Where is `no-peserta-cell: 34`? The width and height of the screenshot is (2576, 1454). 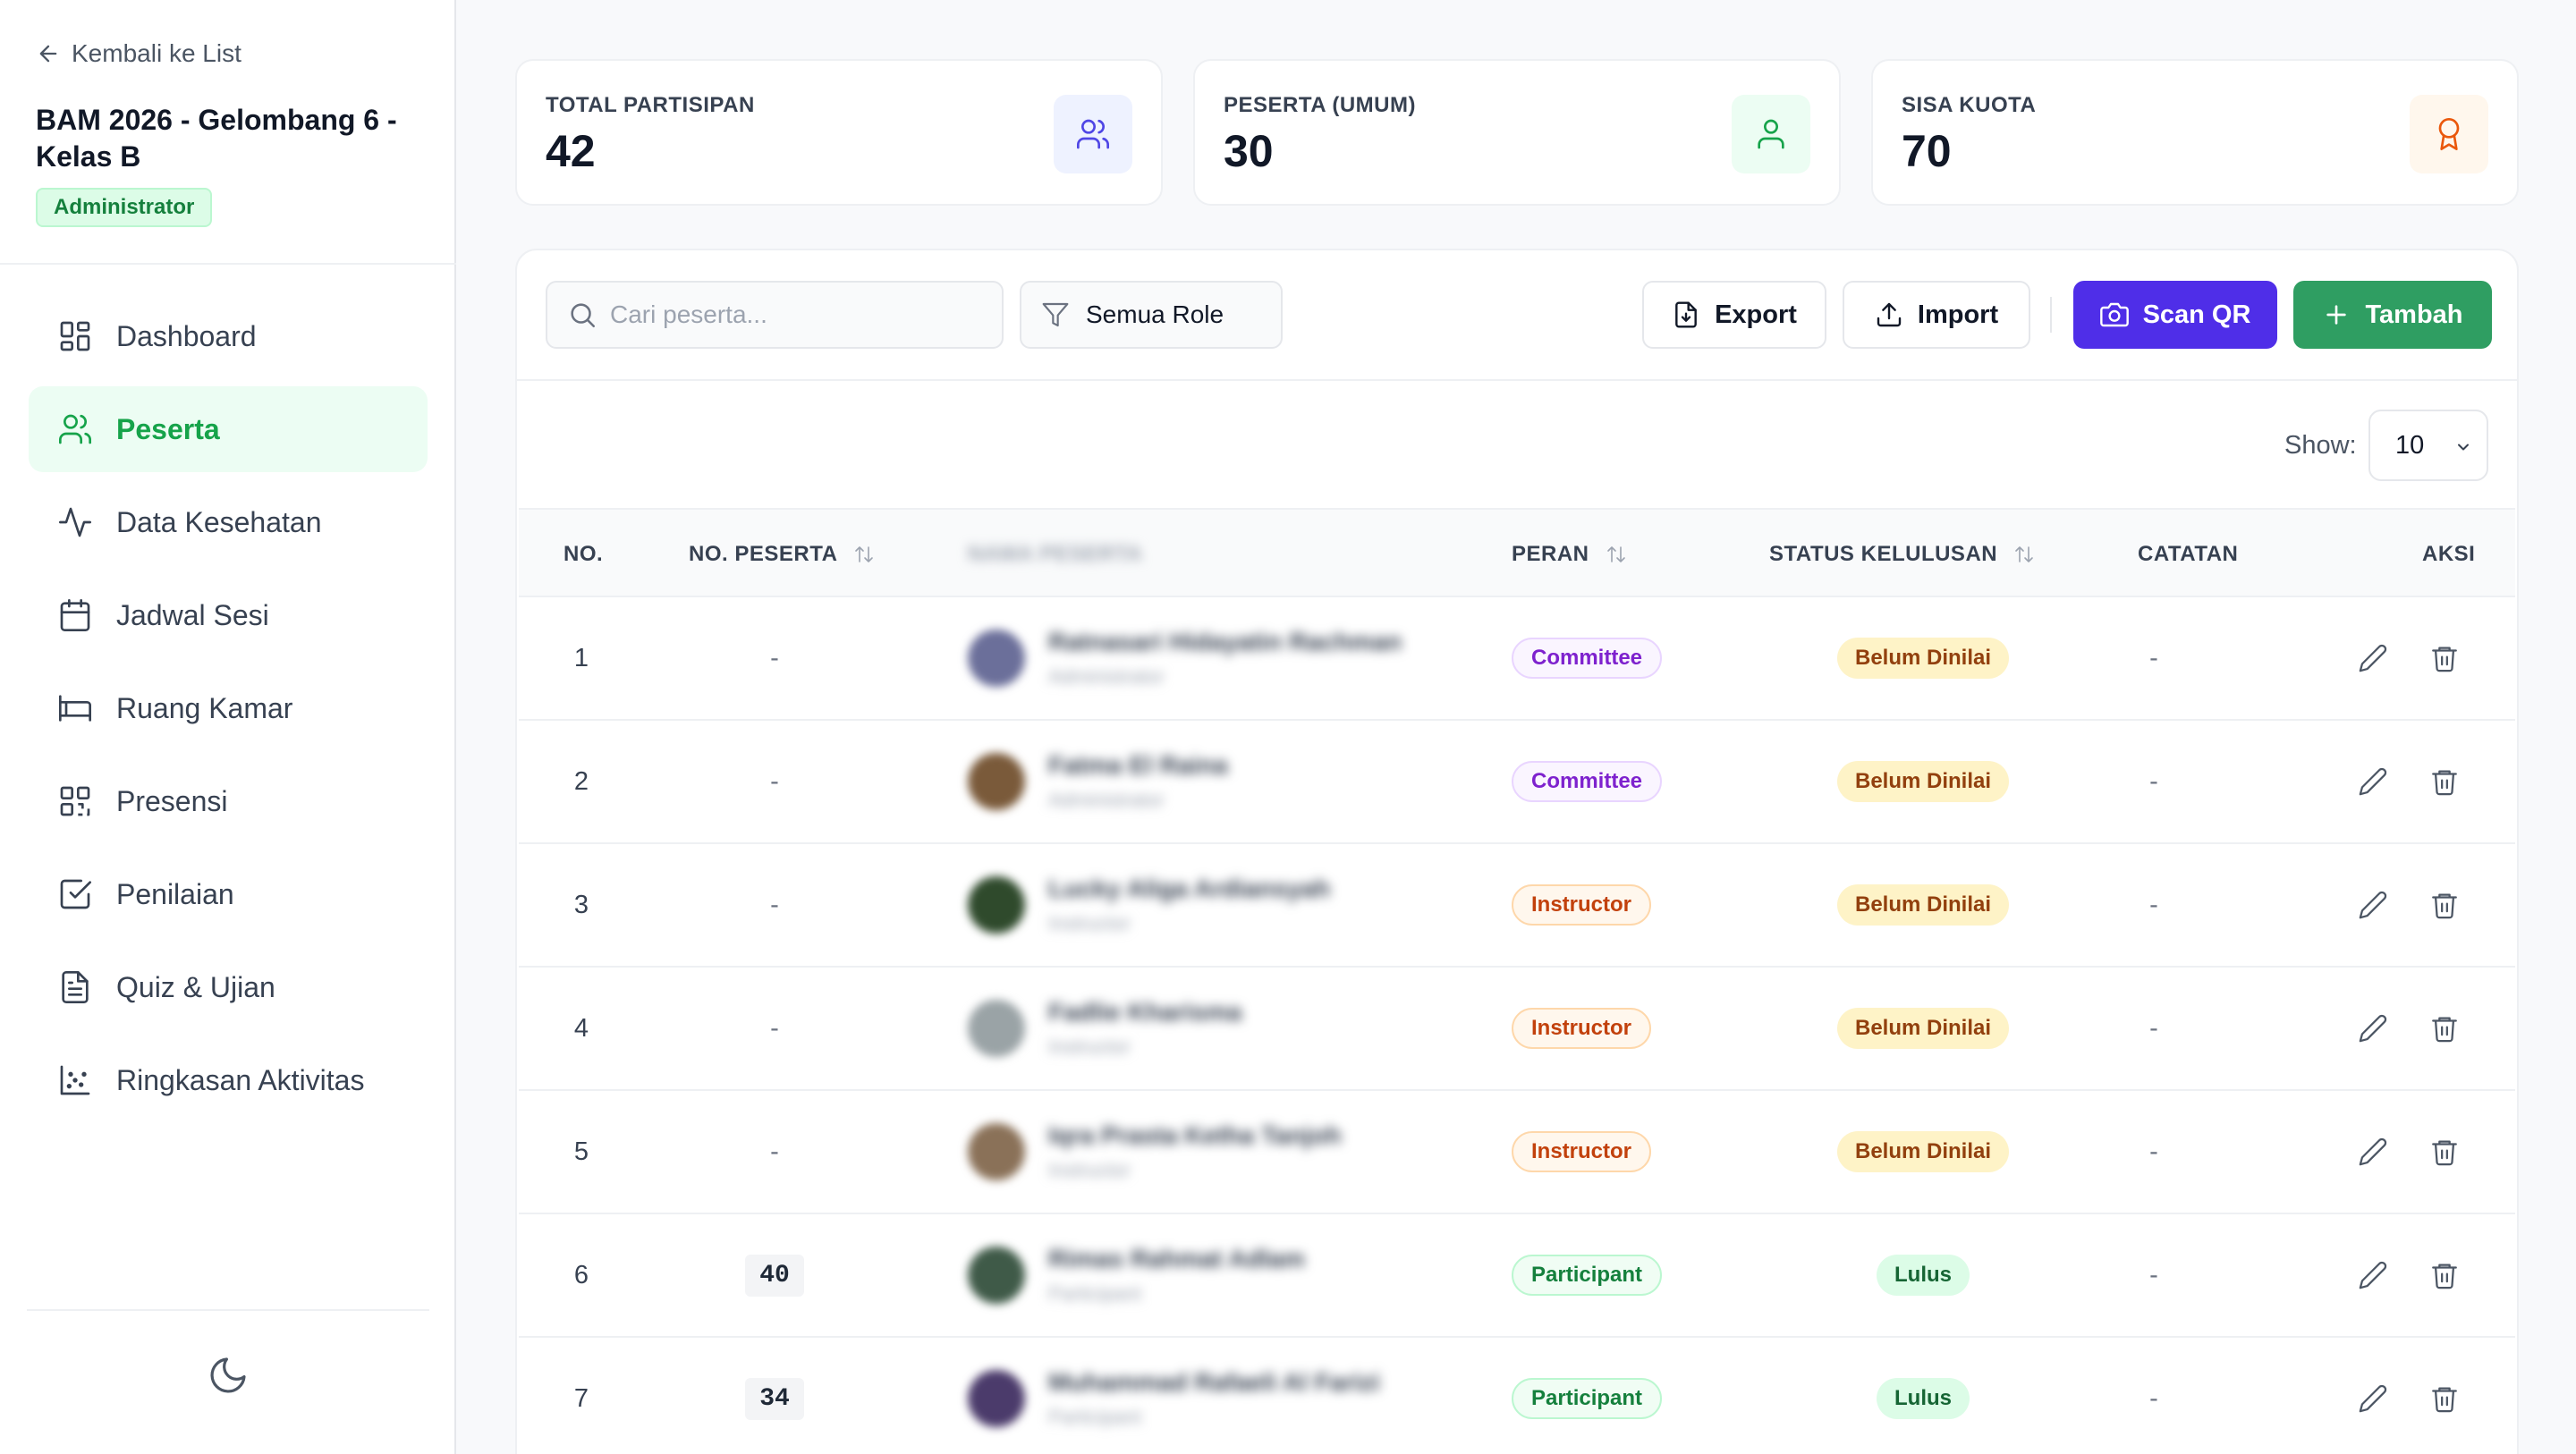
no-peserta-cell: 34 is located at coordinates (774, 1396).